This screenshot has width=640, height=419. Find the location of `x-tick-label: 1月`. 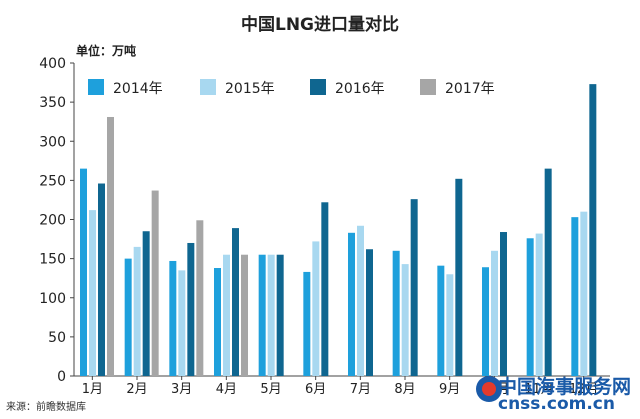

x-tick-label: 1月 is located at coordinates (92, 389).